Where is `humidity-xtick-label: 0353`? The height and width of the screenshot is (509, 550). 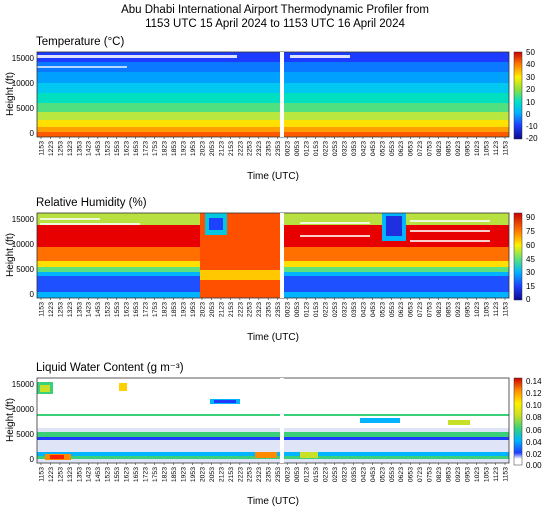
humidity-xtick-label: 0353 is located at coordinates (354, 309).